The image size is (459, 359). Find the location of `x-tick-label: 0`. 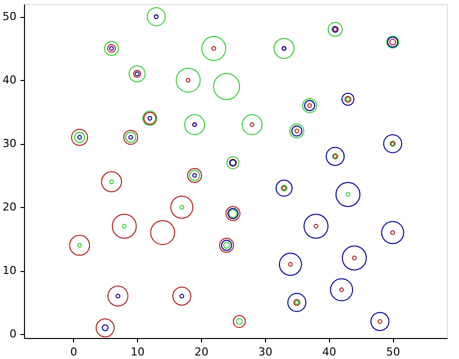

x-tick-label: 0 is located at coordinates (74, 352).